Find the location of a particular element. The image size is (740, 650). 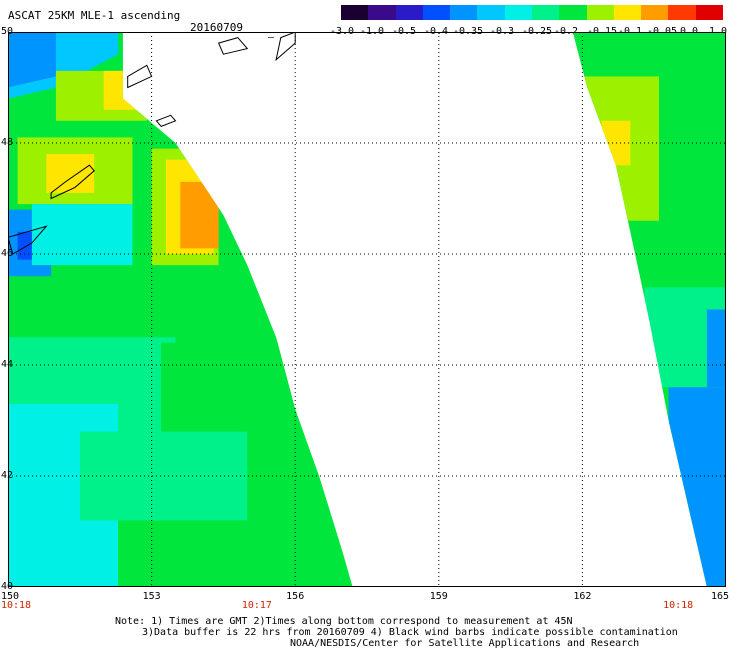

latitude-label: 46 is located at coordinates (7, 253).